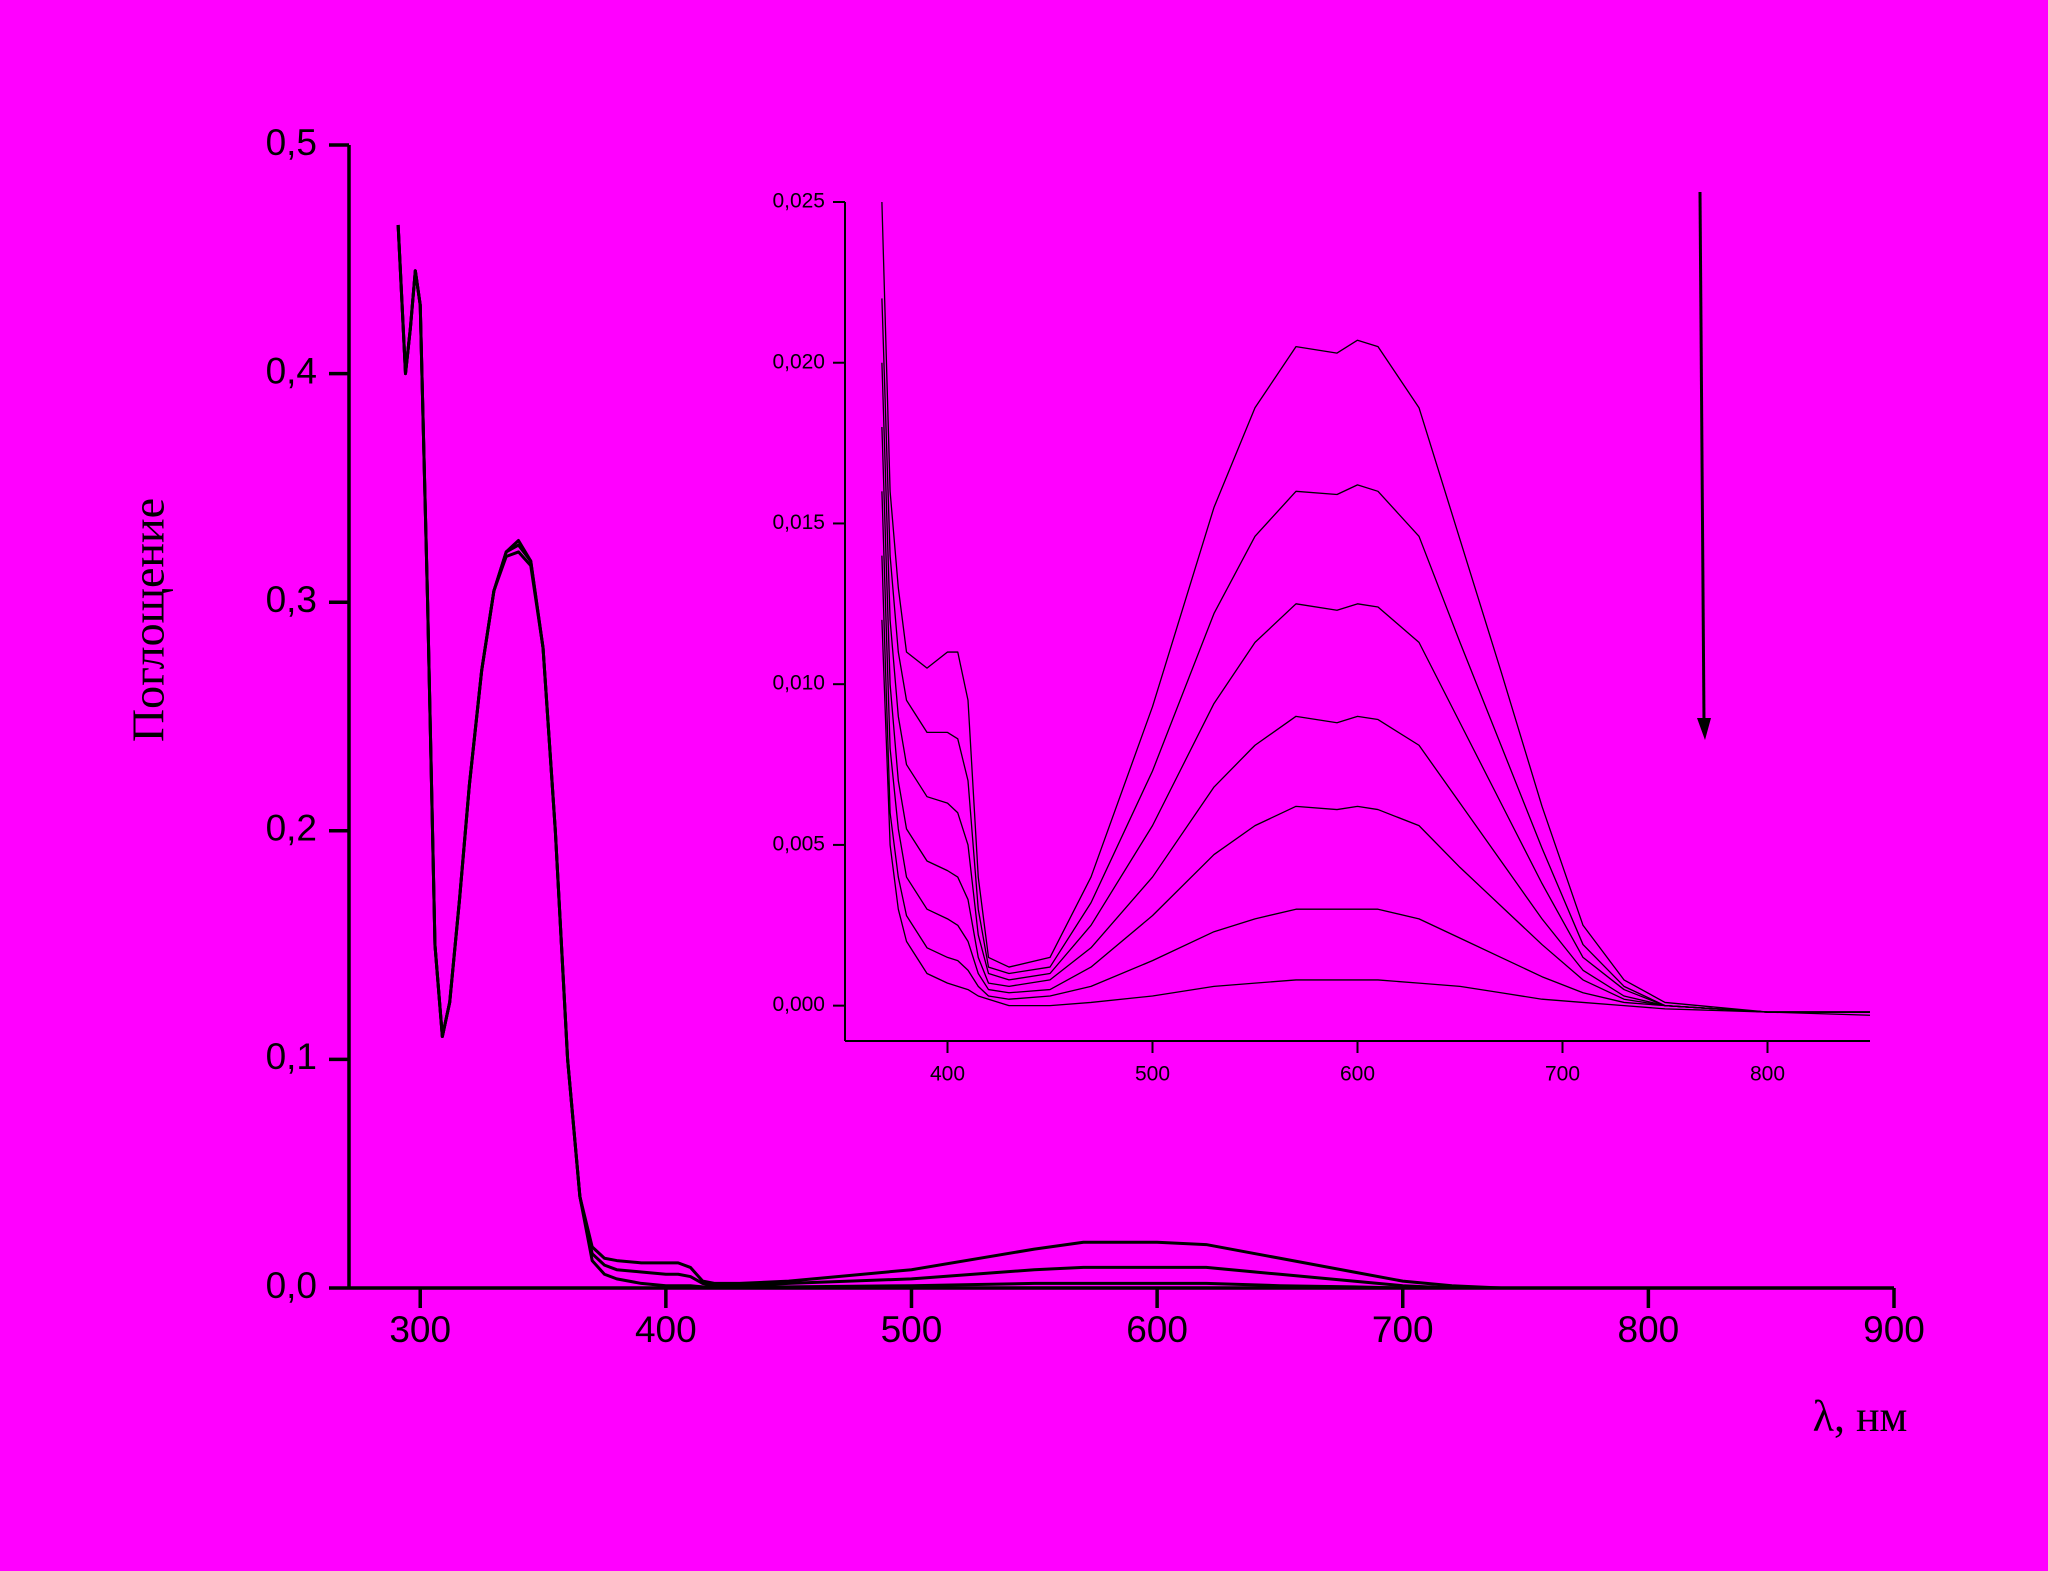 The height and width of the screenshot is (1571, 2048). What do you see at coordinates (798, 522) in the screenshot?
I see `y-tick-label: 0,015` at bounding box center [798, 522].